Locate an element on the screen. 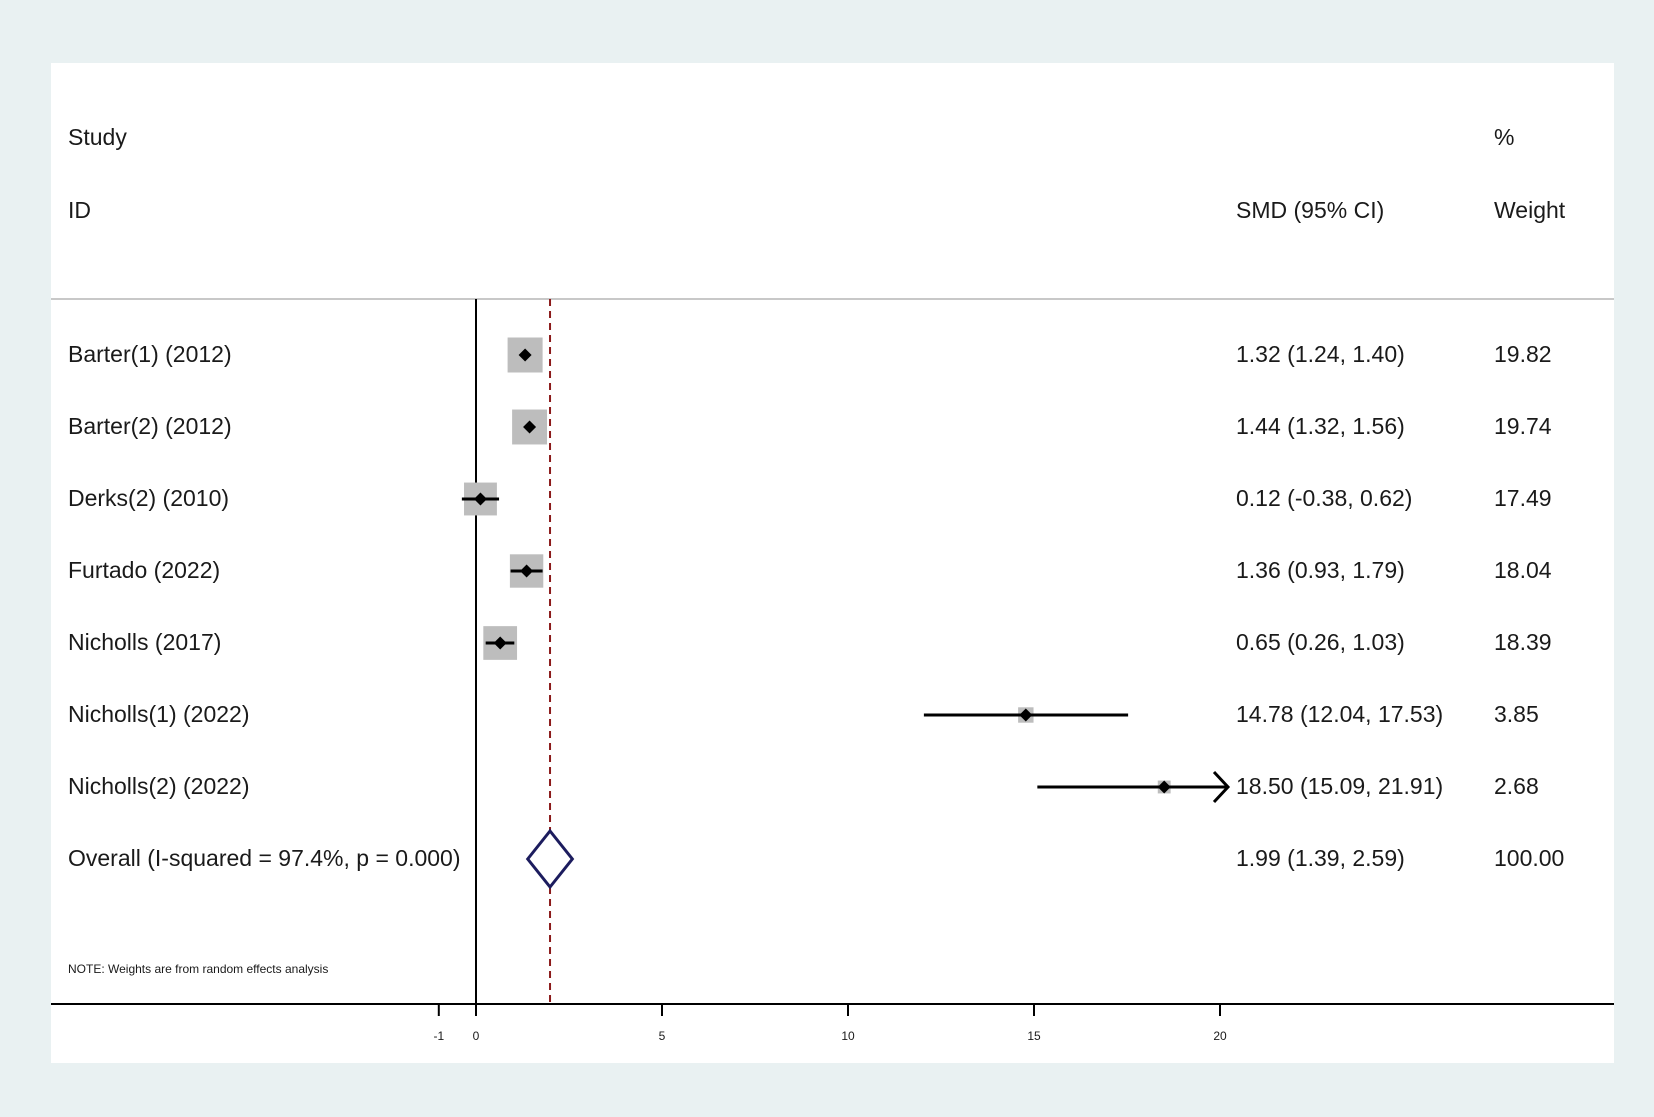 The width and height of the screenshot is (1654, 1117). x-tick-label: 15 is located at coordinates (1034, 1036).